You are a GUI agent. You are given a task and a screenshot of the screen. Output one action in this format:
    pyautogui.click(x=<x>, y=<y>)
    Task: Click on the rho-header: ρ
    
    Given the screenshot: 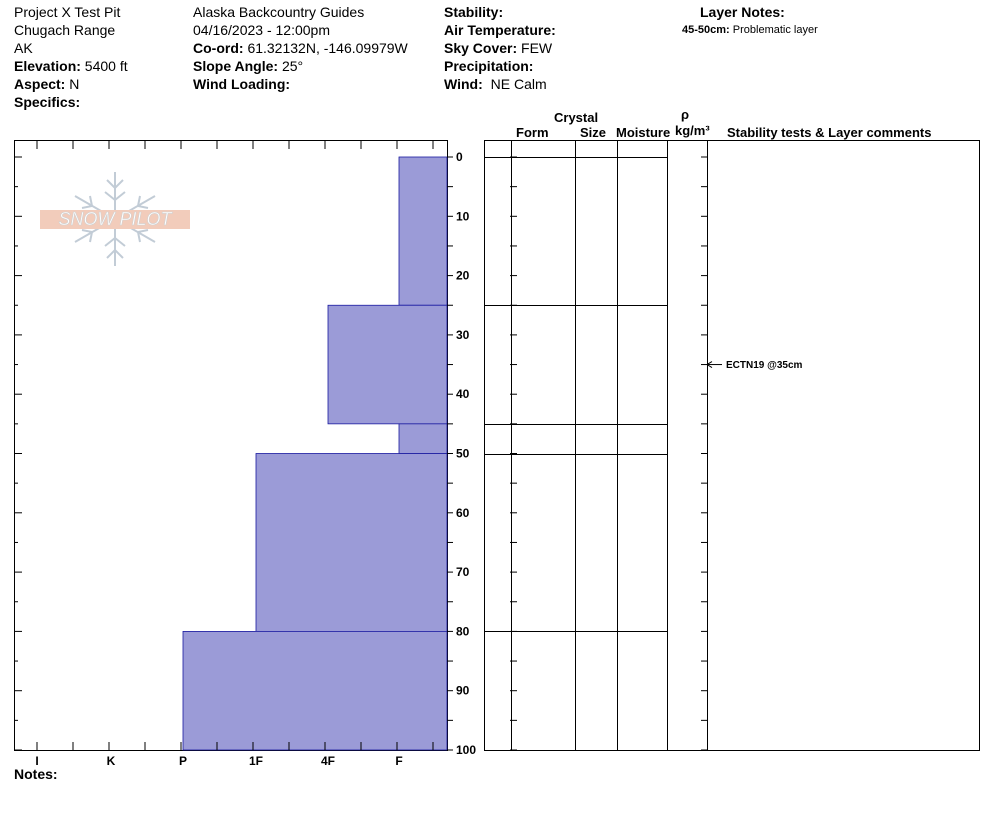 What is the action you would take?
    pyautogui.click(x=685, y=114)
    